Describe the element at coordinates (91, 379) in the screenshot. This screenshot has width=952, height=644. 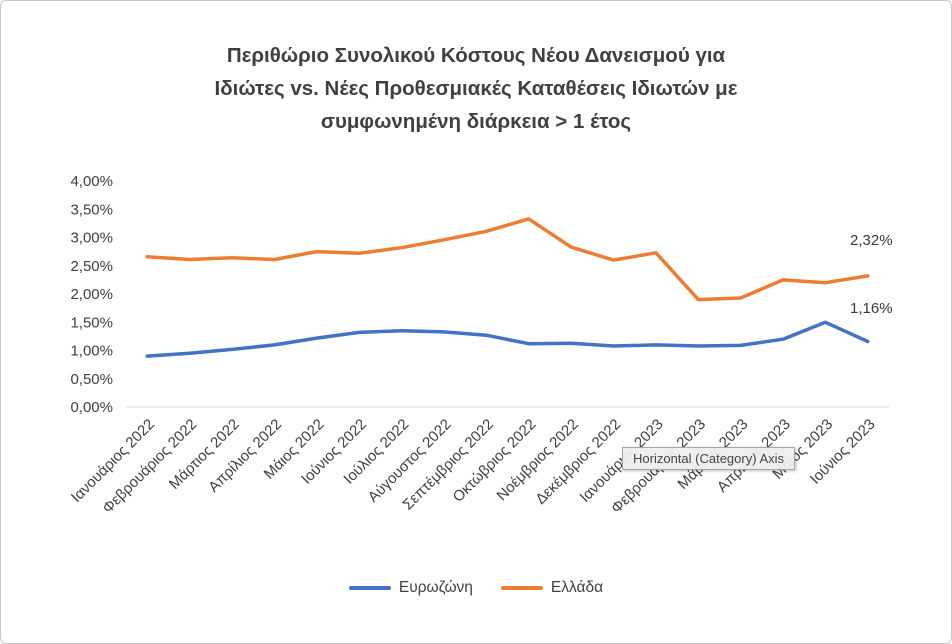
I see `y-tick-label: 0,50%` at that location.